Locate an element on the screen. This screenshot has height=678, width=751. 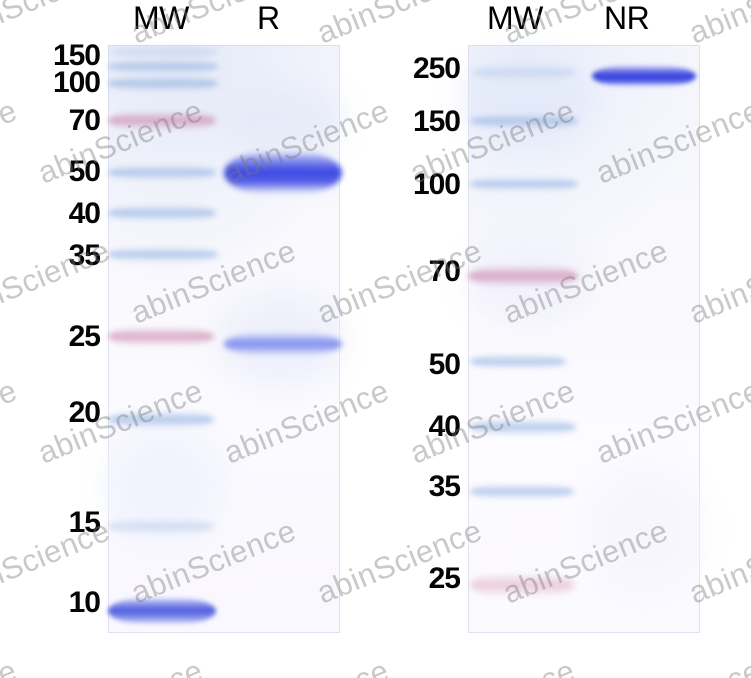
sample-lane-header-nr: NR is located at coordinates (627, 18).